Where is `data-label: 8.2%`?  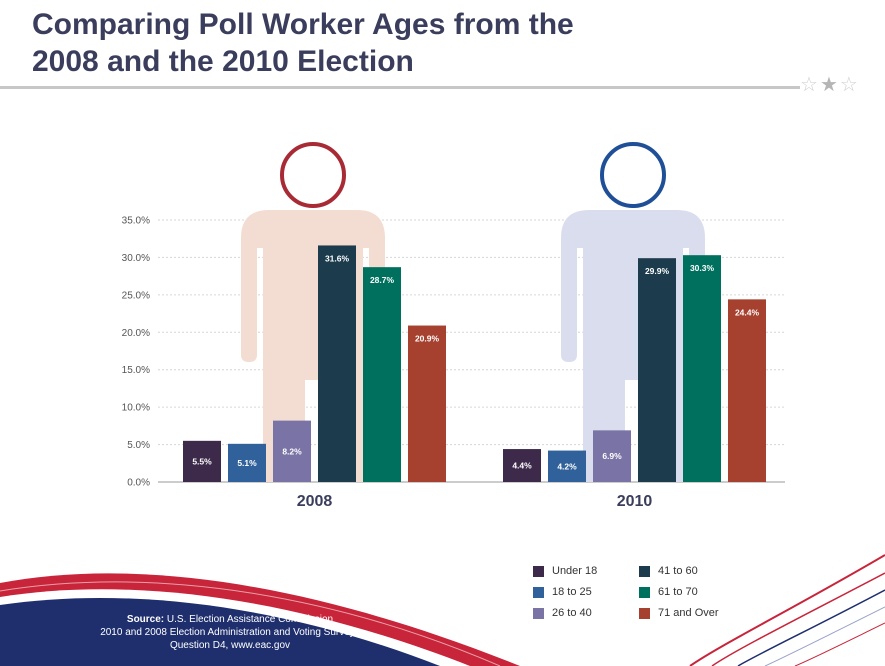 data-label: 8.2% is located at coordinates (292, 451).